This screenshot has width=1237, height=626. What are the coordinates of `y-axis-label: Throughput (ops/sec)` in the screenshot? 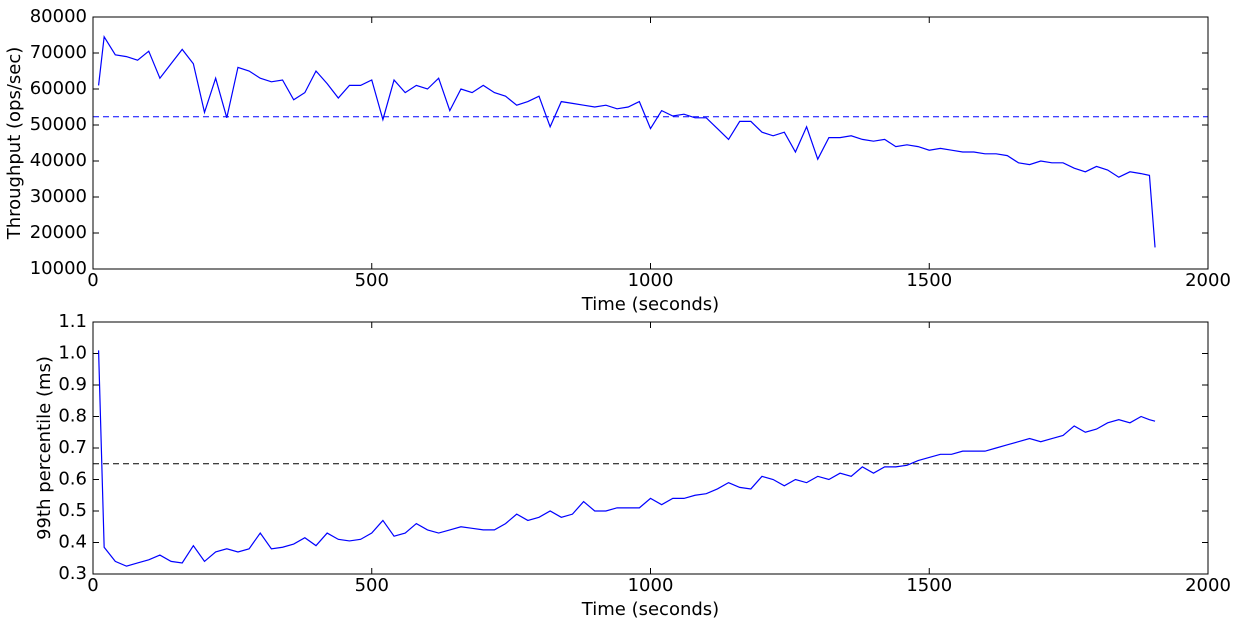 It's located at (14, 144).